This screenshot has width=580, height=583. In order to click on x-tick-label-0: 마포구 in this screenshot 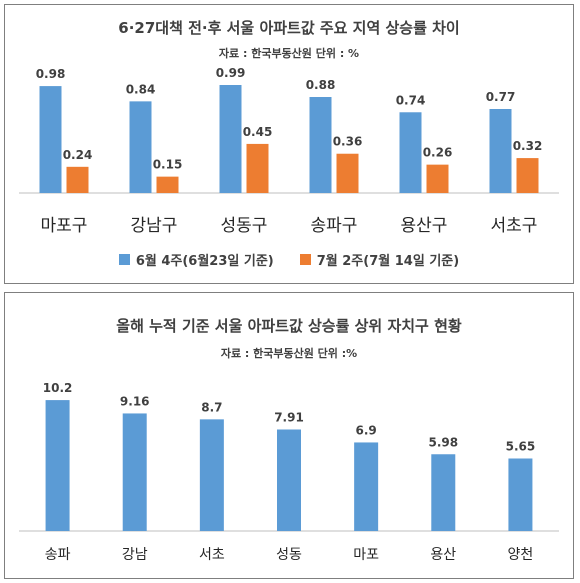, I will do `click(64, 226)`.